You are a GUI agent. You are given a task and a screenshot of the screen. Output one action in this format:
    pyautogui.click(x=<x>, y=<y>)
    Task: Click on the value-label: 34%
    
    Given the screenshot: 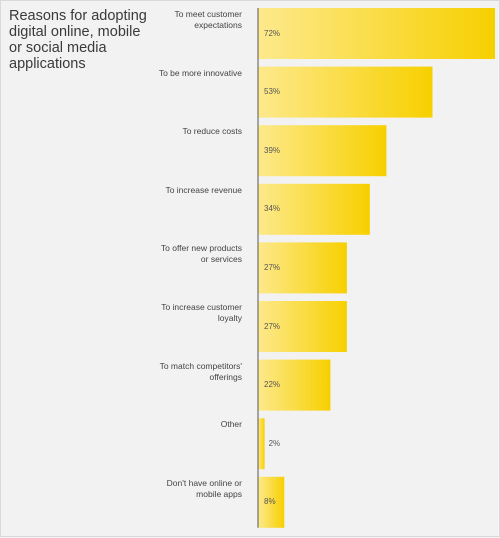 What is the action you would take?
    pyautogui.click(x=272, y=209)
    